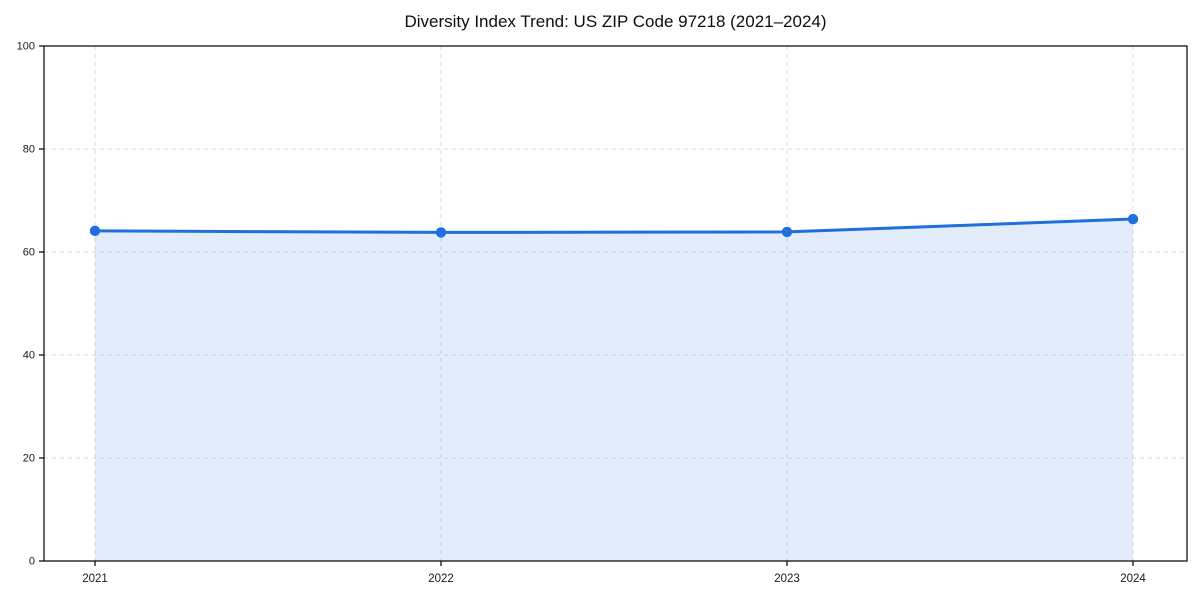 The height and width of the screenshot is (600, 1200). What do you see at coordinates (29, 150) in the screenshot?
I see `y-axis-tick-label: 80` at bounding box center [29, 150].